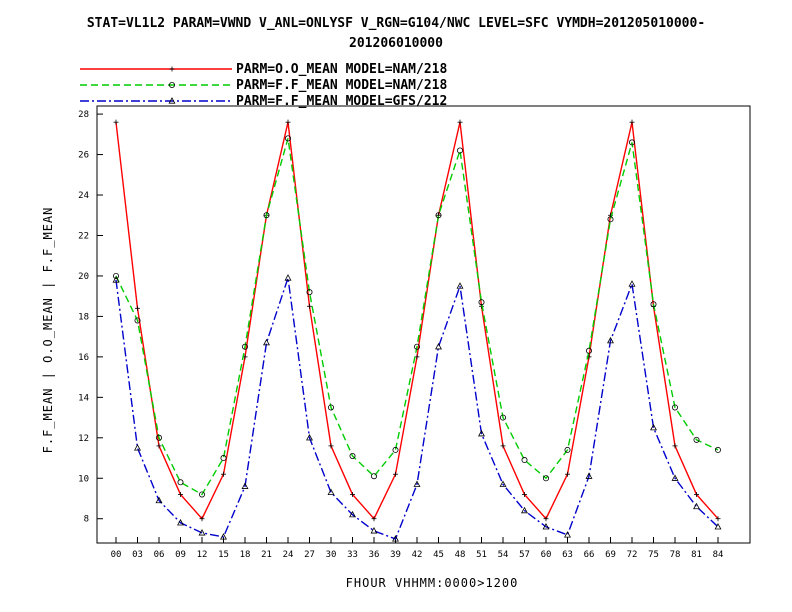  What do you see at coordinates (309, 555) in the screenshot?
I see `x-tick-label: 27` at bounding box center [309, 555].